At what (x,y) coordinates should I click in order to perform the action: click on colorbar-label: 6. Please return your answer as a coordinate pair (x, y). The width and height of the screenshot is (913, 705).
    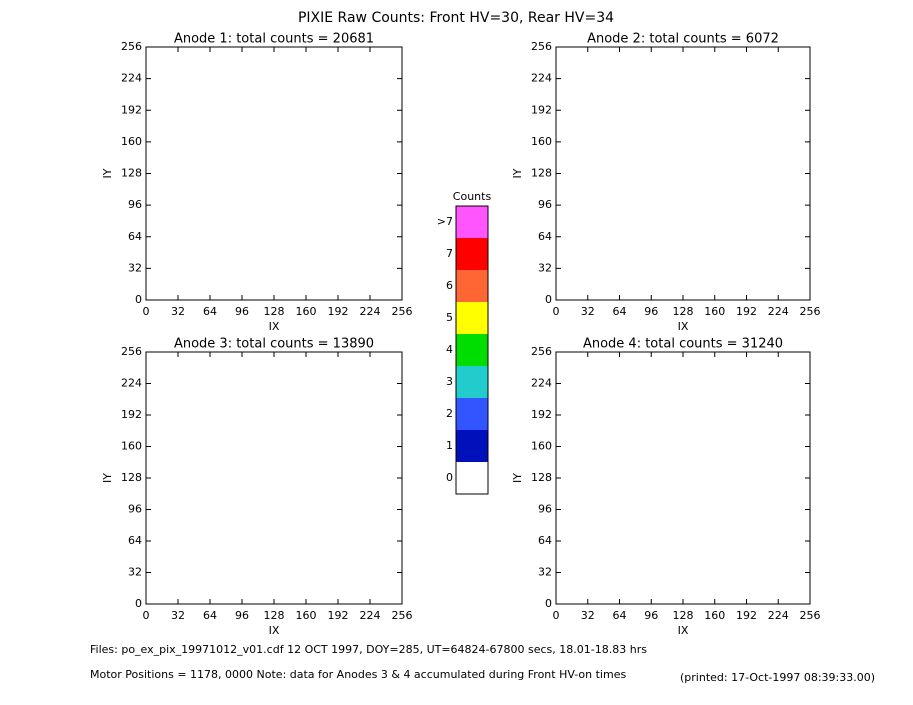
    Looking at the image, I should click on (449, 285).